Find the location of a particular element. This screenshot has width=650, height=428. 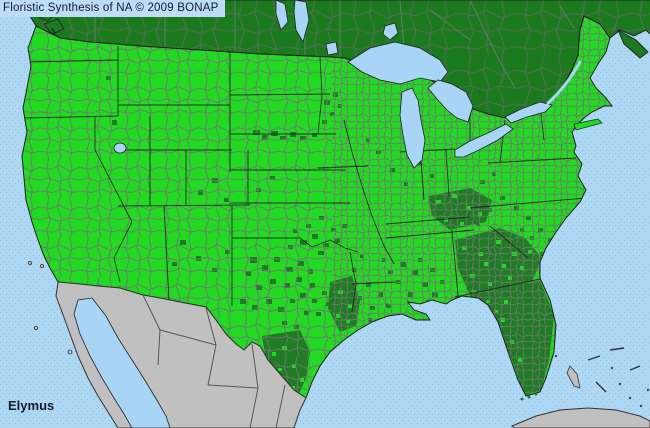

map-title: Floristic Synthesis of NA © 2009 BONAP is located at coordinates (112, 8).